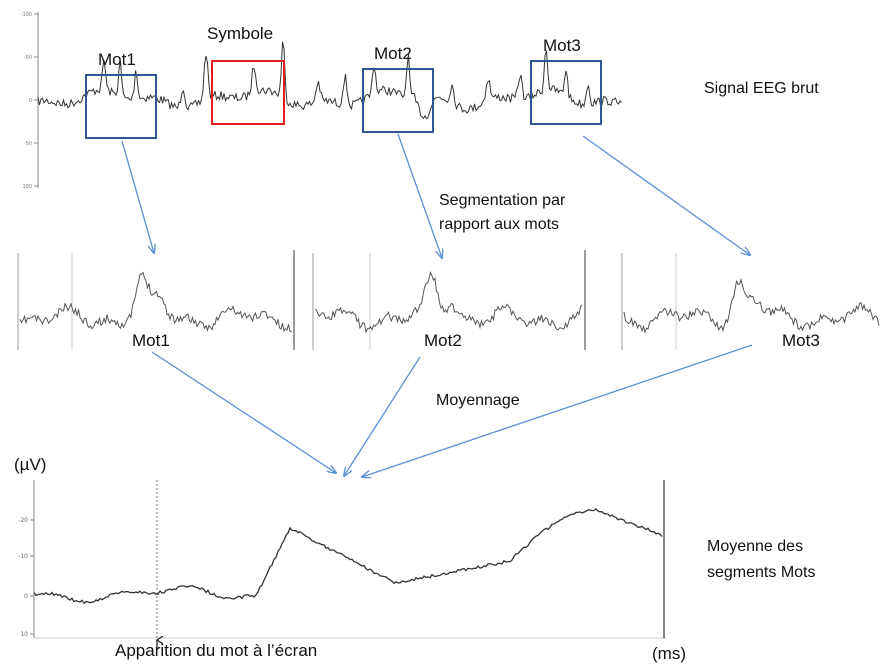  Describe the element at coordinates (761, 572) in the screenshot. I see `average-title-line2: segments Mots` at that location.